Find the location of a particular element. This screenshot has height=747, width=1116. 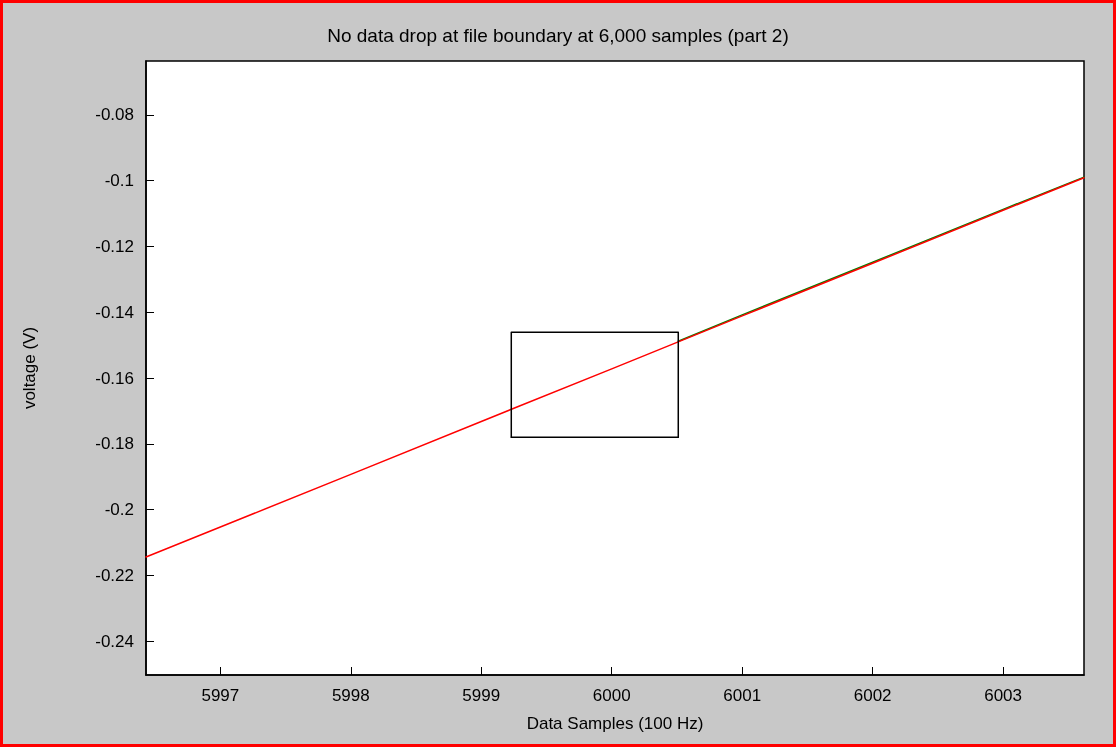

x-axis-title: Data Samples (100 Hz) is located at coordinates (615, 723).